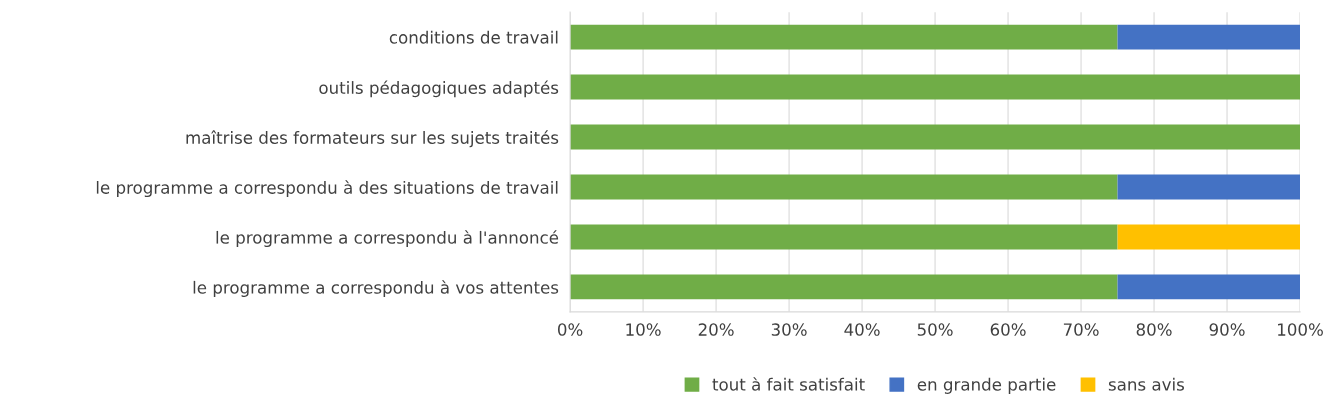  What do you see at coordinates (789, 329) in the screenshot?
I see `x-tick-label: 30%` at bounding box center [789, 329].